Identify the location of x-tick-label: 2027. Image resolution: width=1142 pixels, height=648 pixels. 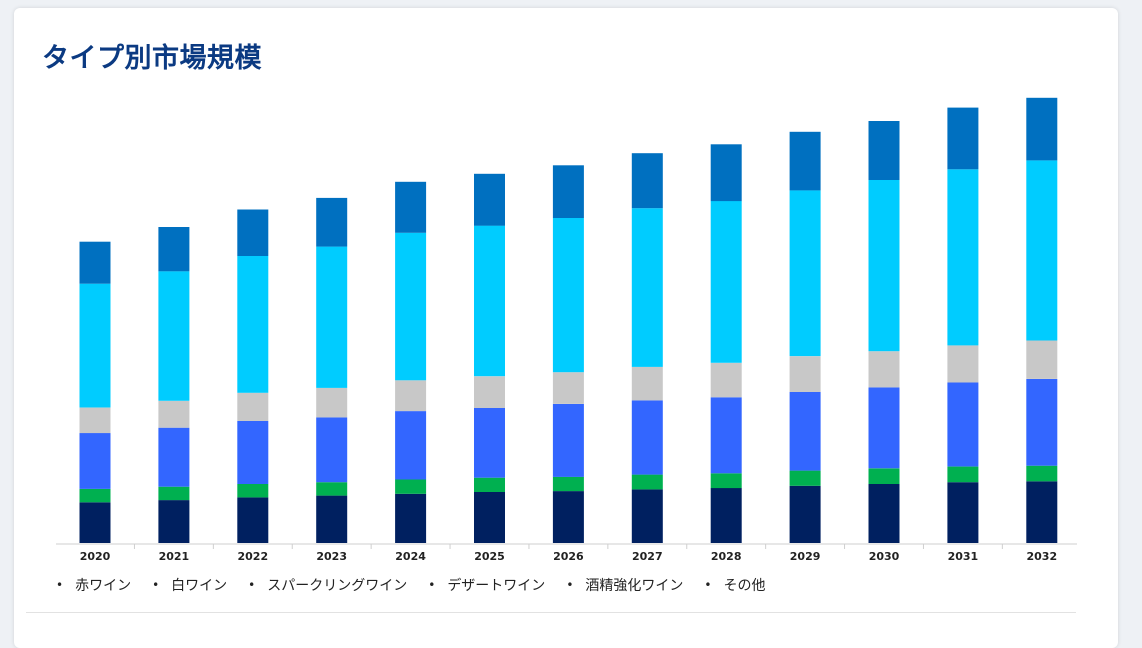
(647, 556).